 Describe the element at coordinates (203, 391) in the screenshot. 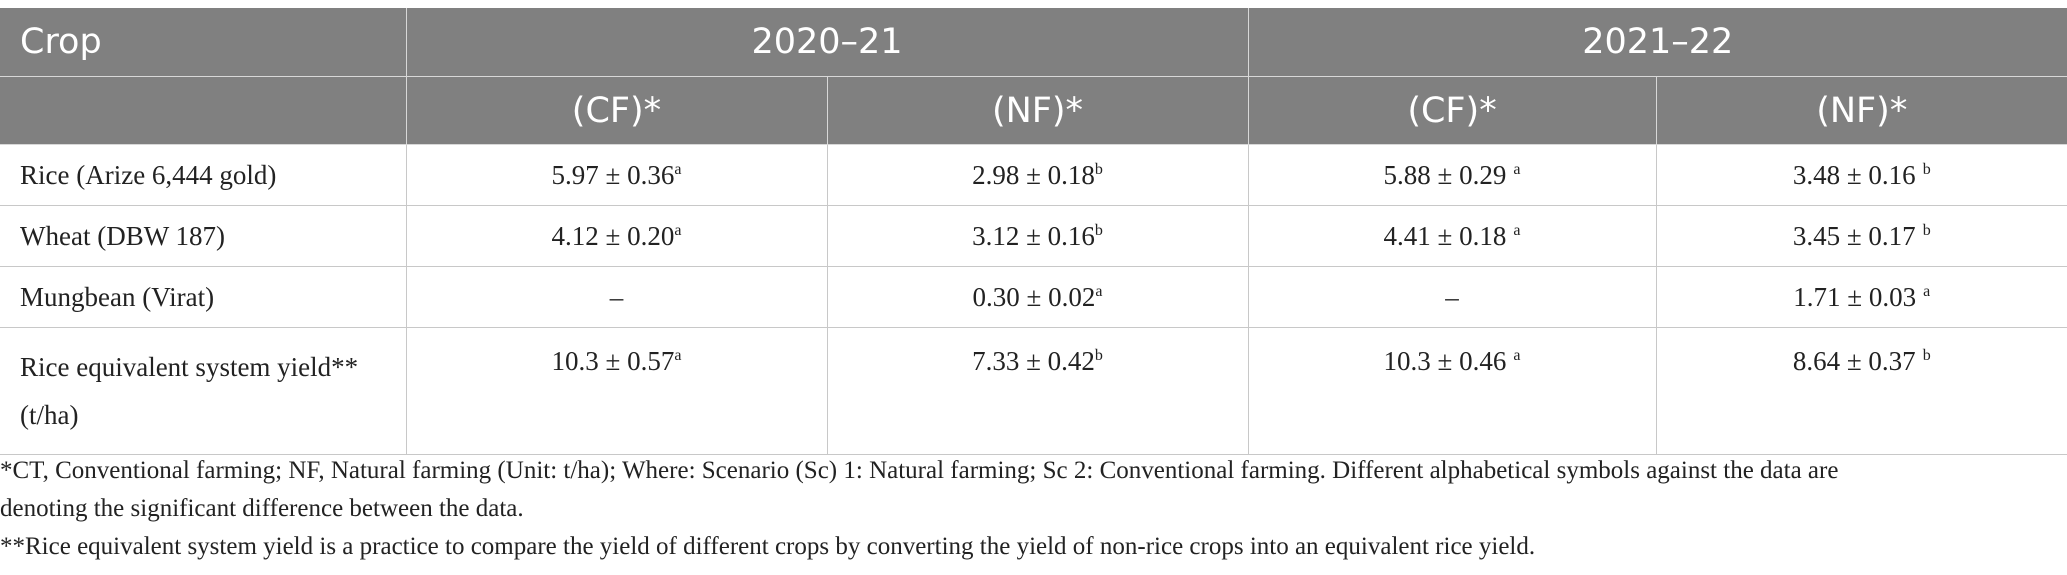

I see `crop-label: Rice equivalent system yield** (t/ha)` at that location.